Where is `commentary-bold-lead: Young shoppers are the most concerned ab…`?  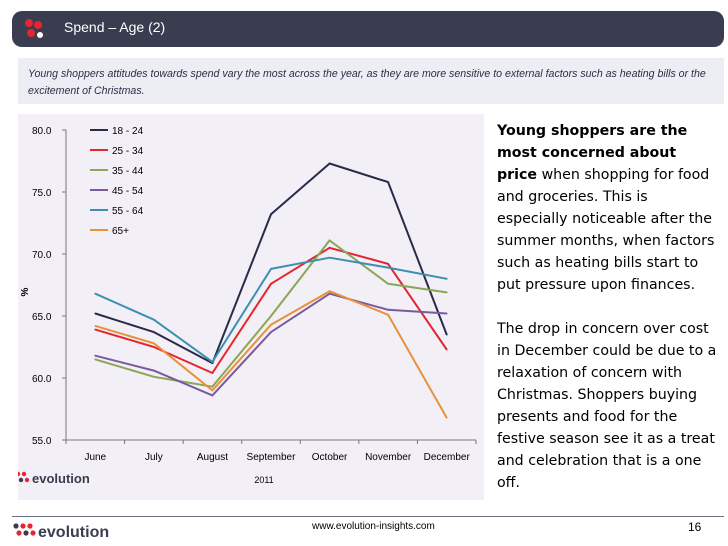
commentary-bold-lead: Young shoppers are the most concerned ab… is located at coordinates (592, 153).